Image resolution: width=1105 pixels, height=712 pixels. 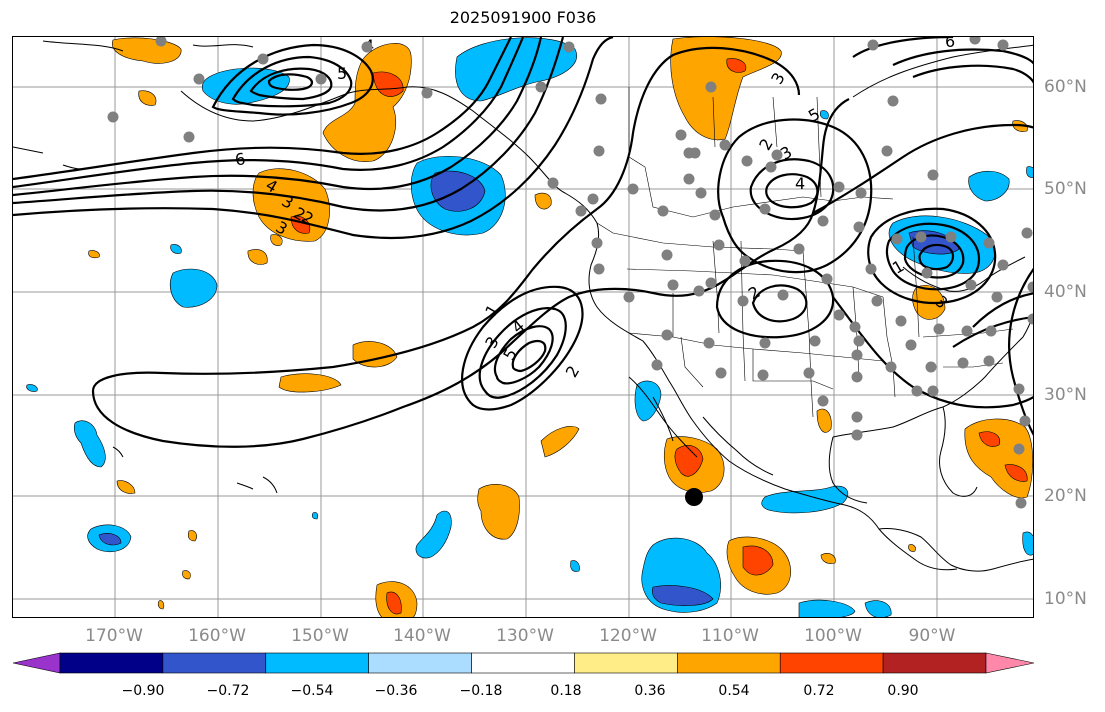 What do you see at coordinates (217, 636) in the screenshot?
I see `lon-label: 160°W` at bounding box center [217, 636].